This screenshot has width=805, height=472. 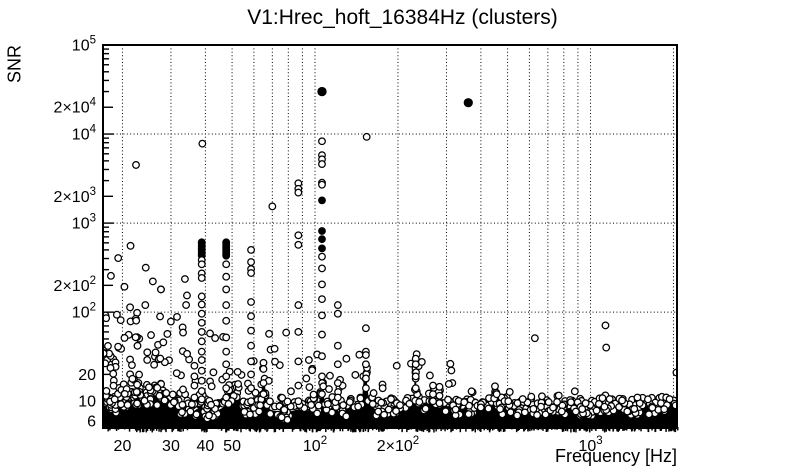 I want to click on x-tick-label: 30, so click(x=171, y=446).